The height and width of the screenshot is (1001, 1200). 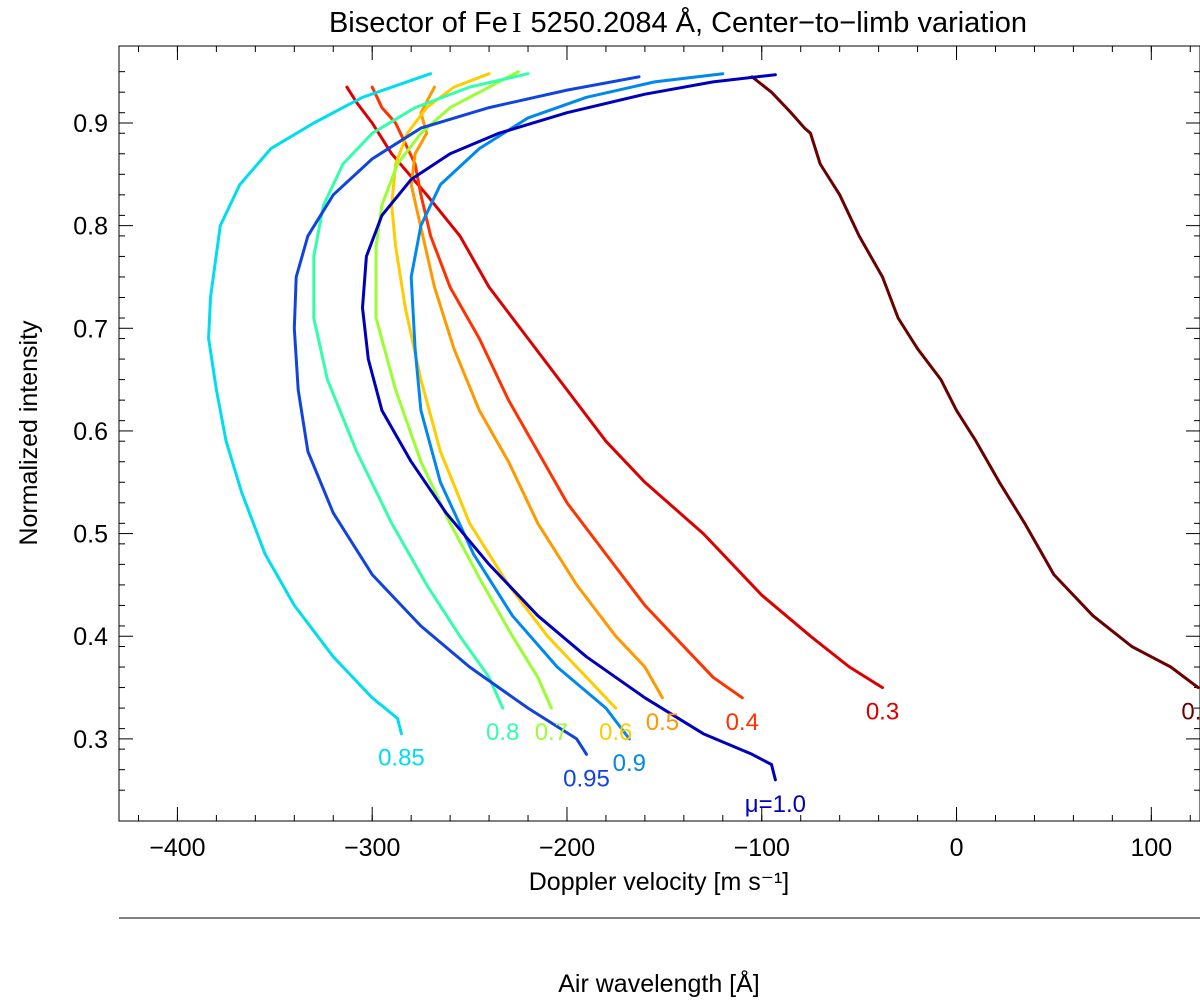 What do you see at coordinates (1190, 712) in the screenshot?
I see `series-label-mu-0.2: 0.2` at bounding box center [1190, 712].